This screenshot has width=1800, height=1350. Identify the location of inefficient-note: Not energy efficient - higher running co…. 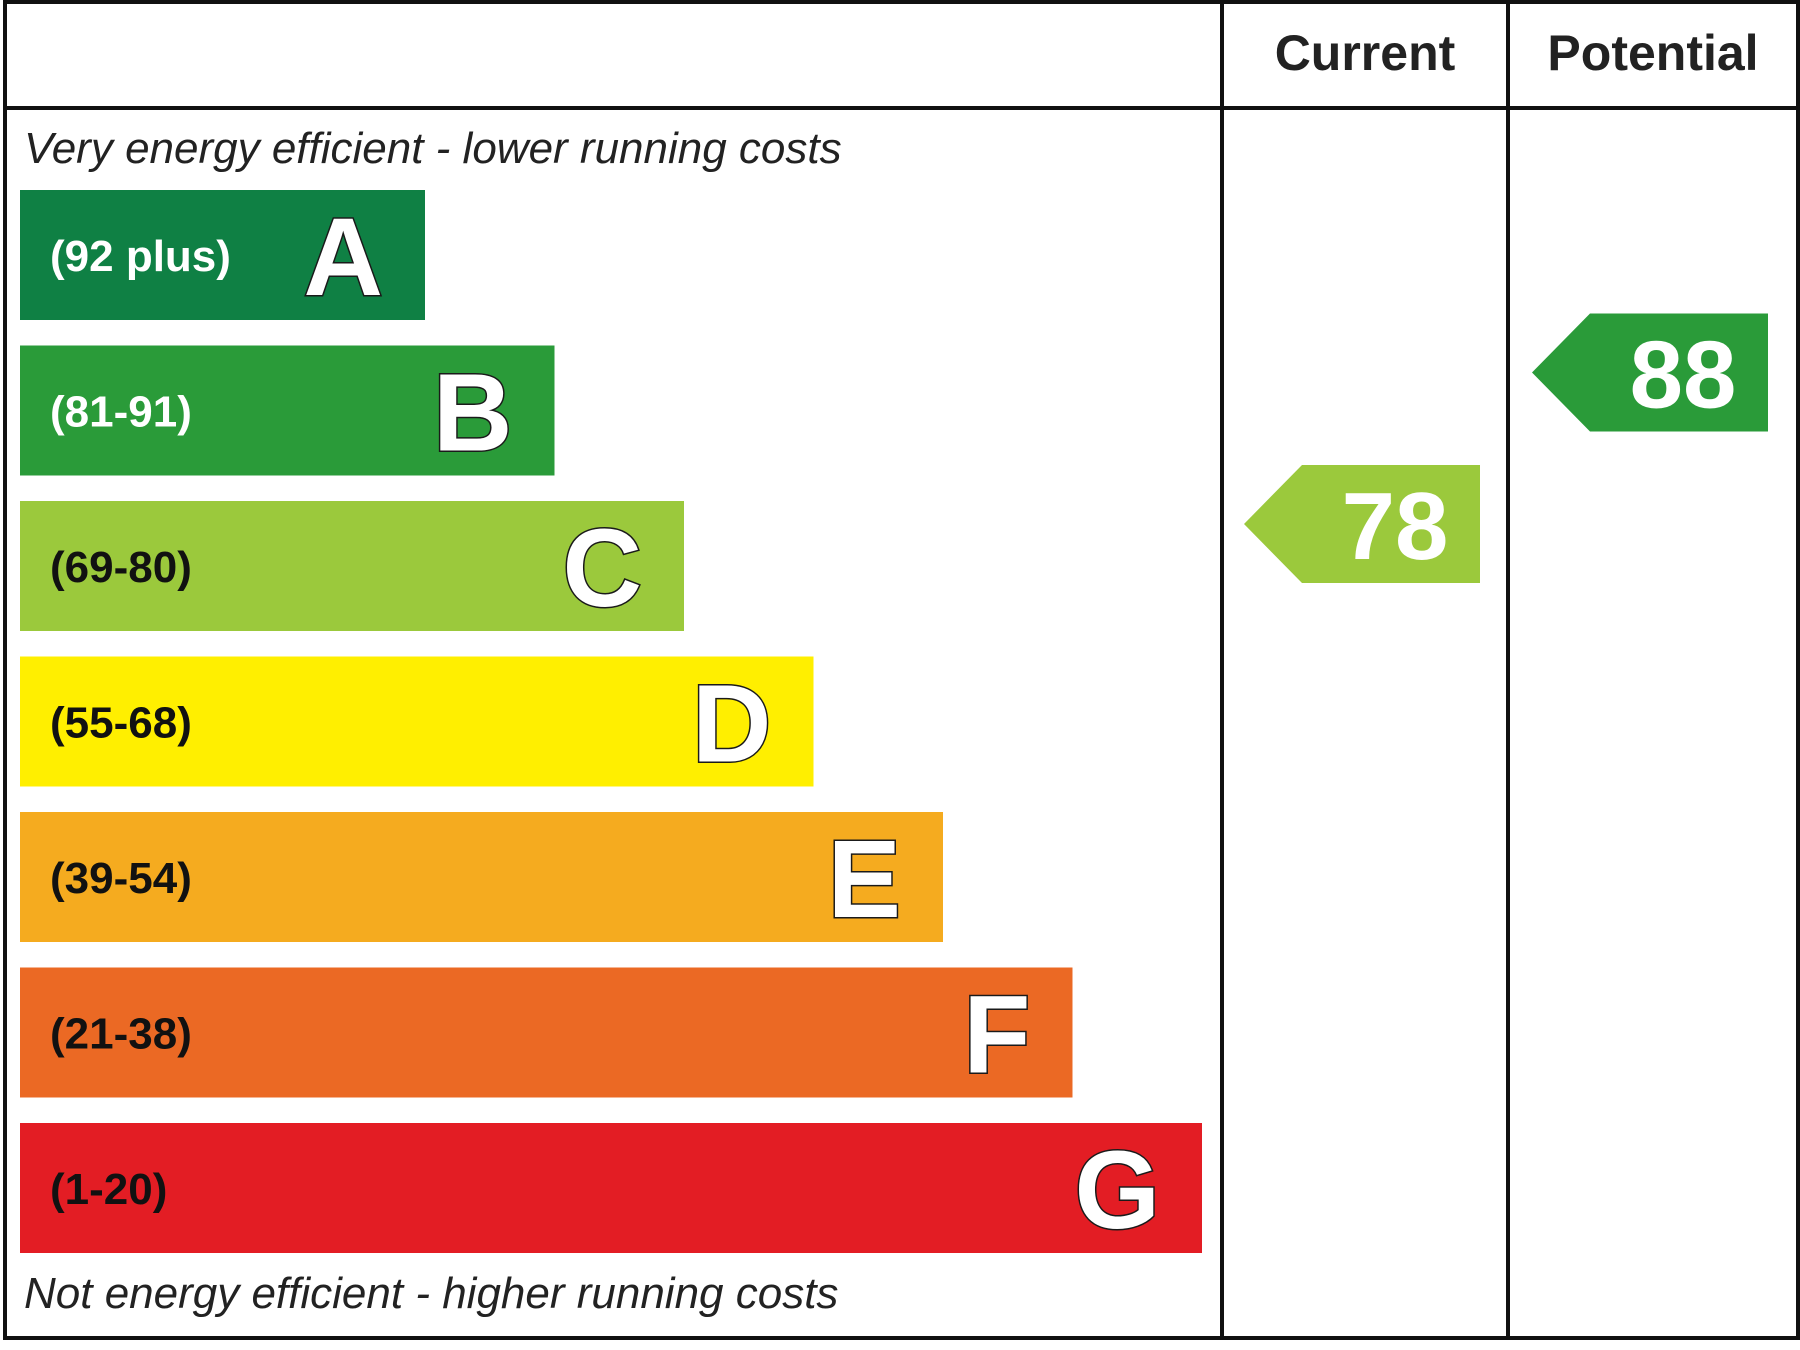
(431, 1293).